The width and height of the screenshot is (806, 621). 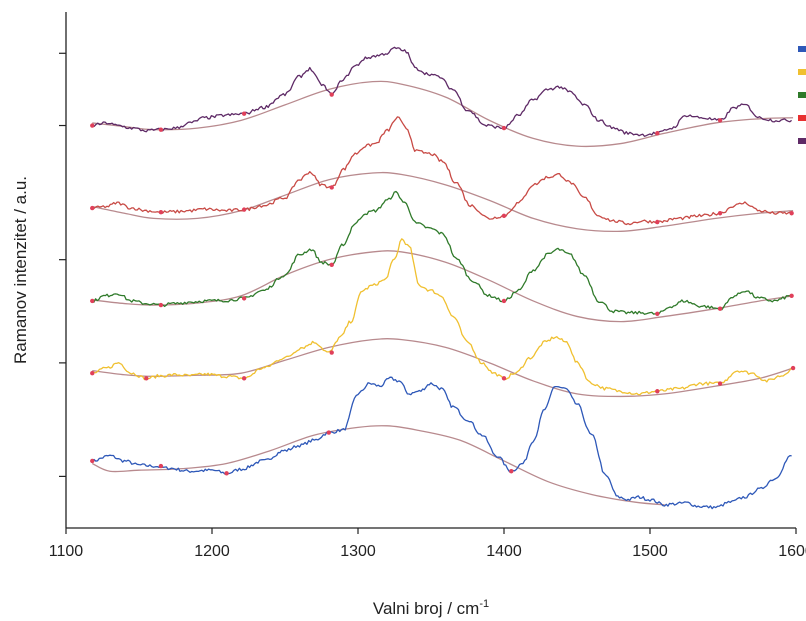 What do you see at coordinates (792, 551) in the screenshot?
I see `x-tick-label: 1600` at bounding box center [792, 551].